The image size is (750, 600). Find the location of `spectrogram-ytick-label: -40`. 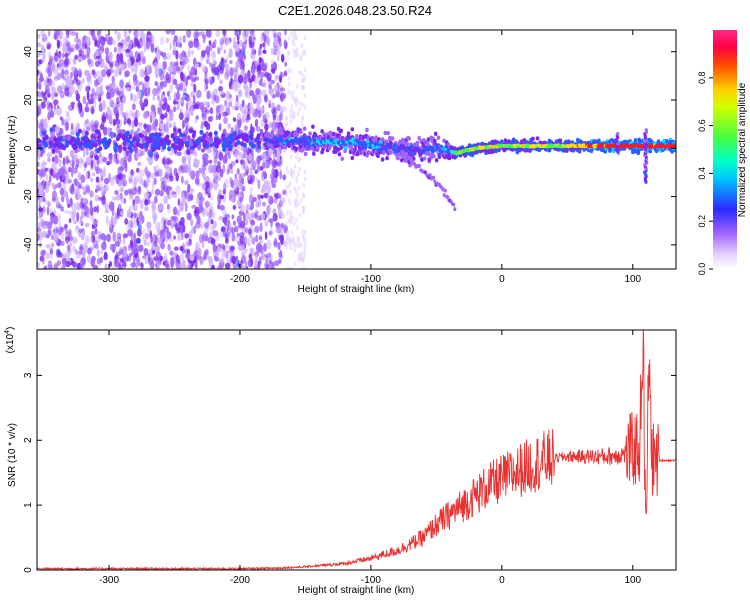

spectrogram-ytick-label: -40 is located at coordinates (28, 244).